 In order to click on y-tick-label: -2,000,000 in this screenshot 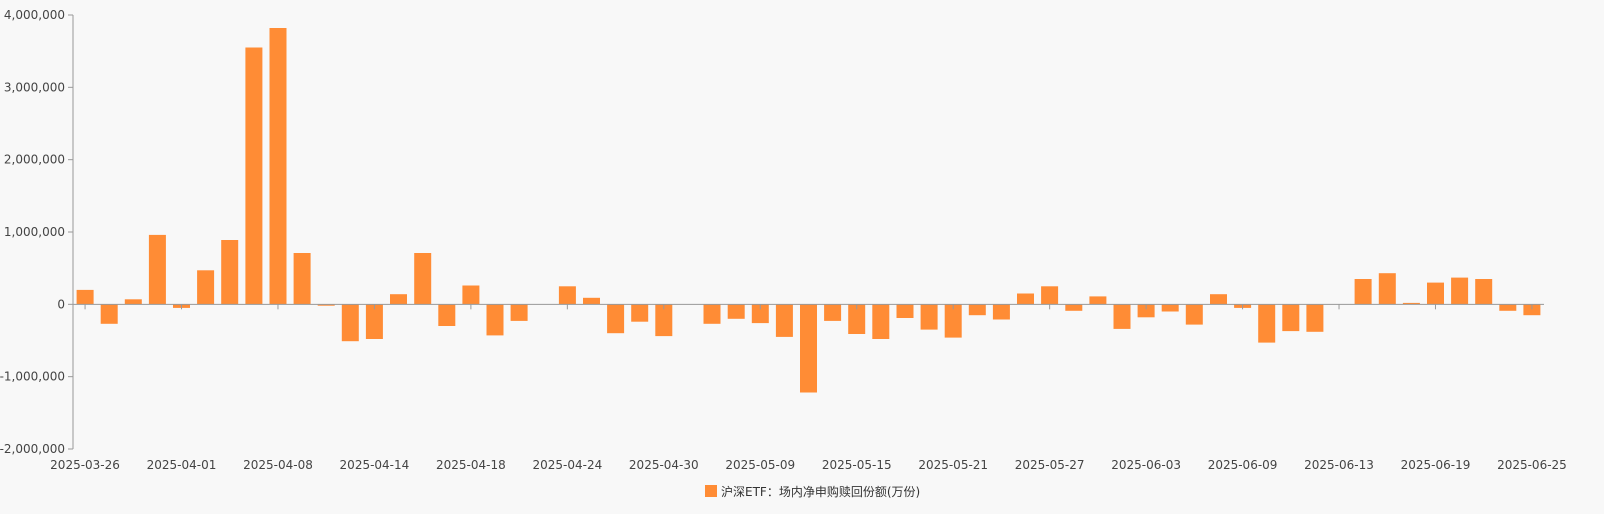, I will do `click(32, 449)`.